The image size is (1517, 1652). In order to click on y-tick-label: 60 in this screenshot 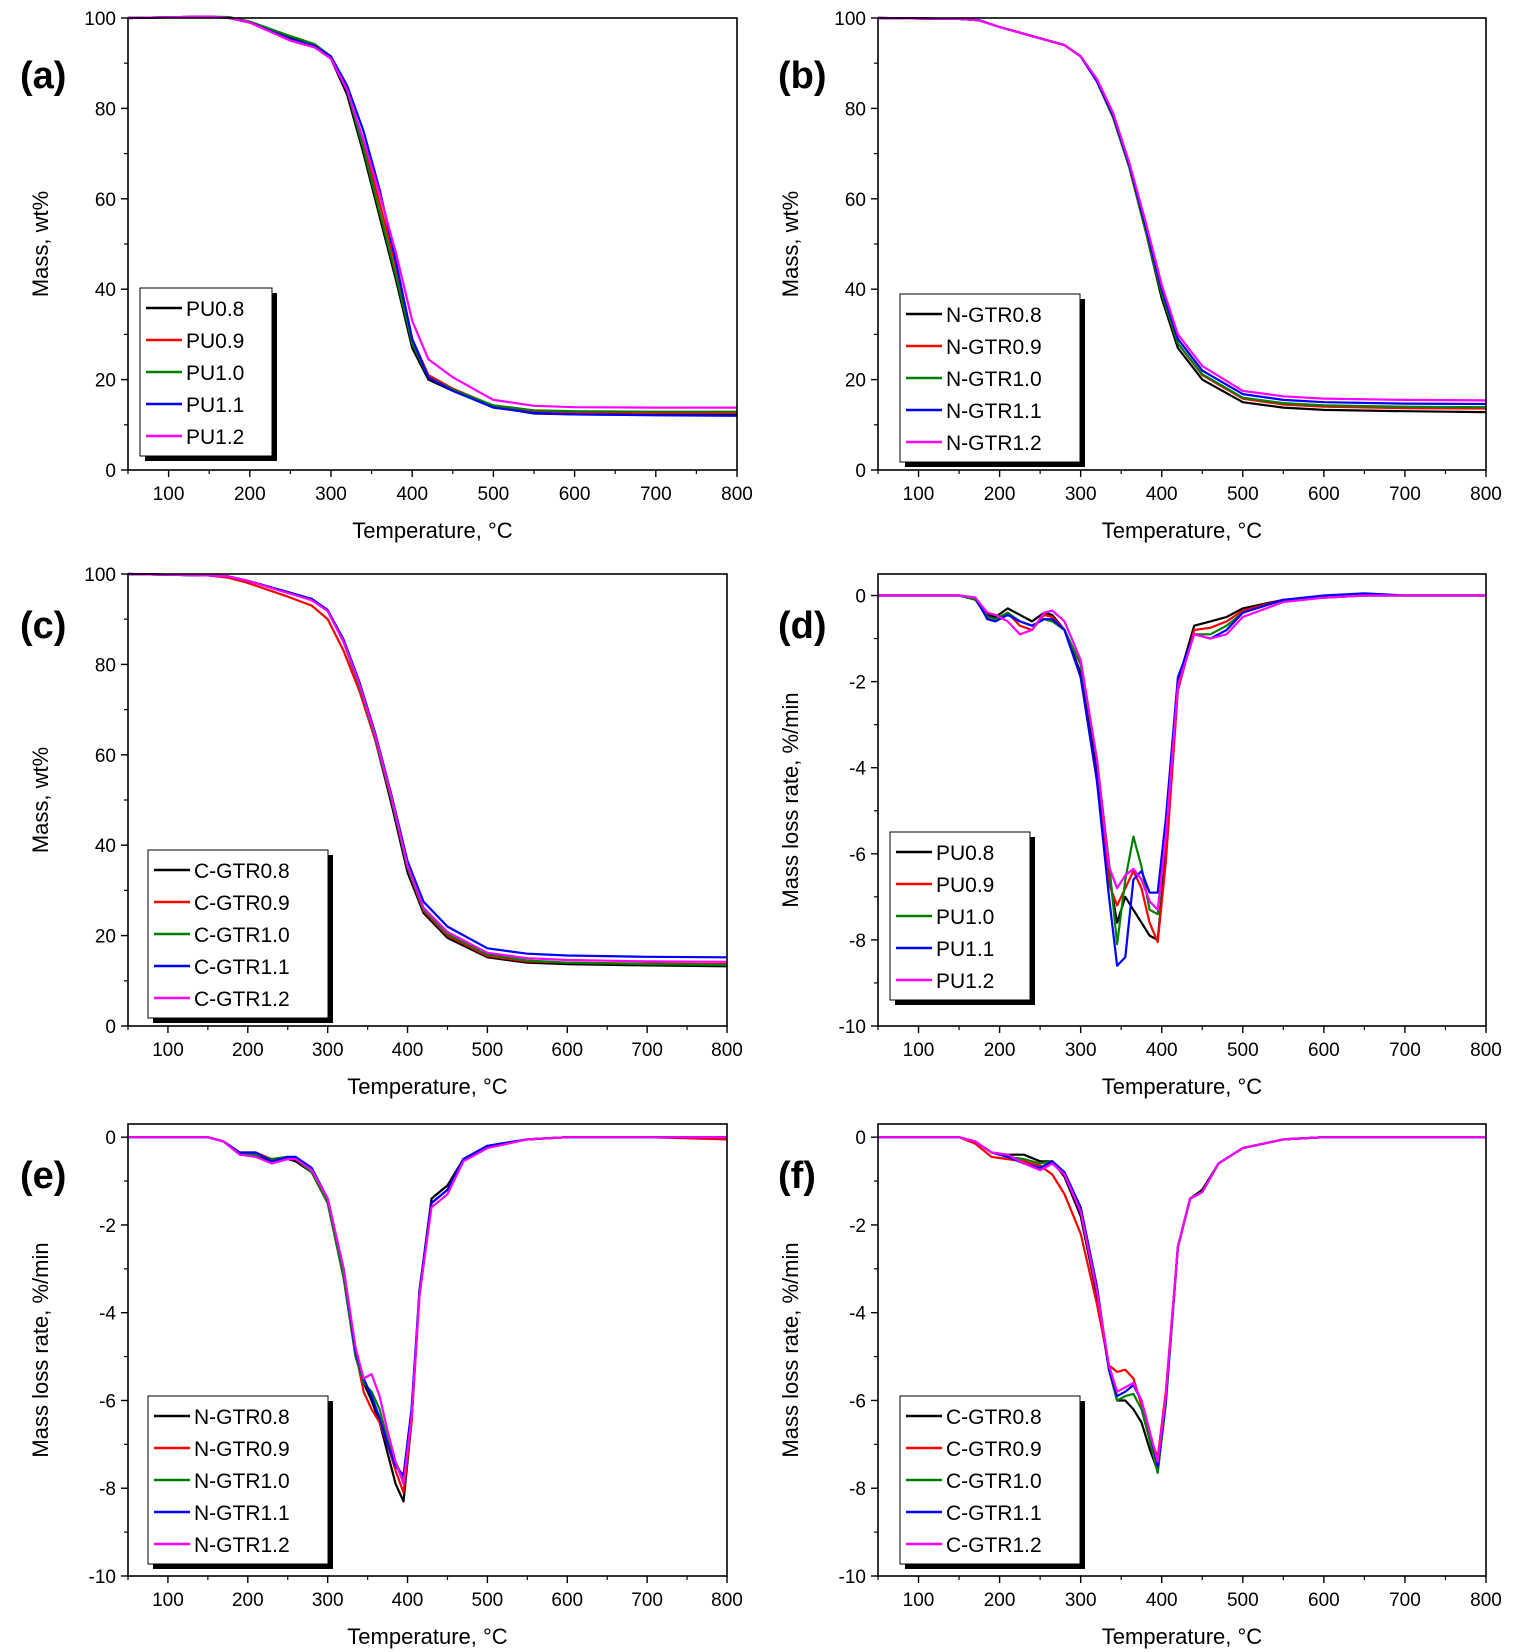, I will do `click(855, 200)`.